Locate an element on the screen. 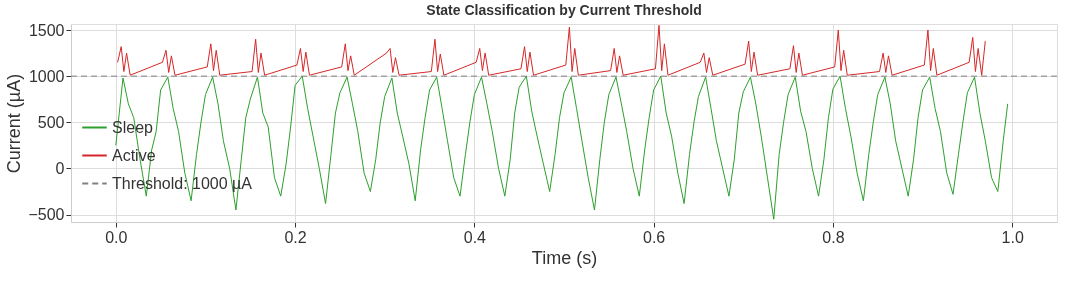 This screenshot has width=1080, height=289. x-axis-title: Time (s) is located at coordinates (564, 257).